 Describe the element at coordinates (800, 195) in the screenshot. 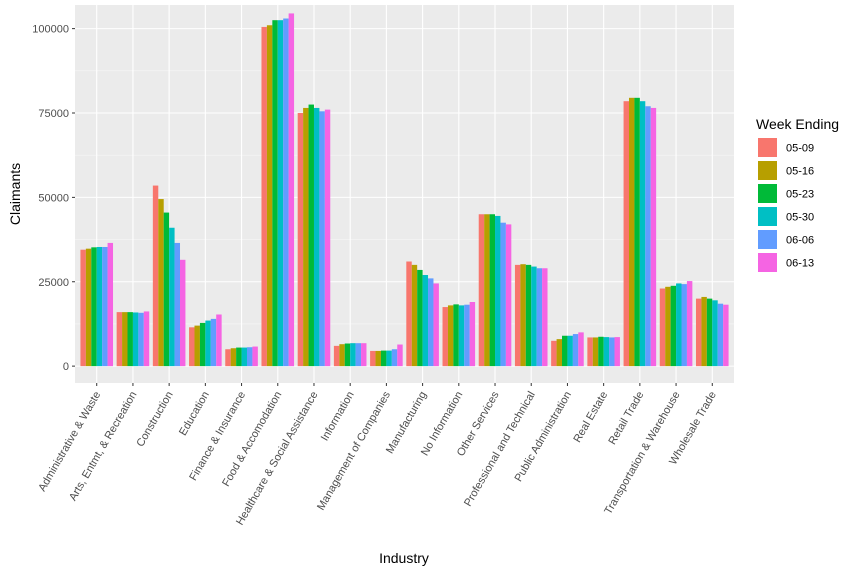

I see `legend-label: 05-23` at that location.